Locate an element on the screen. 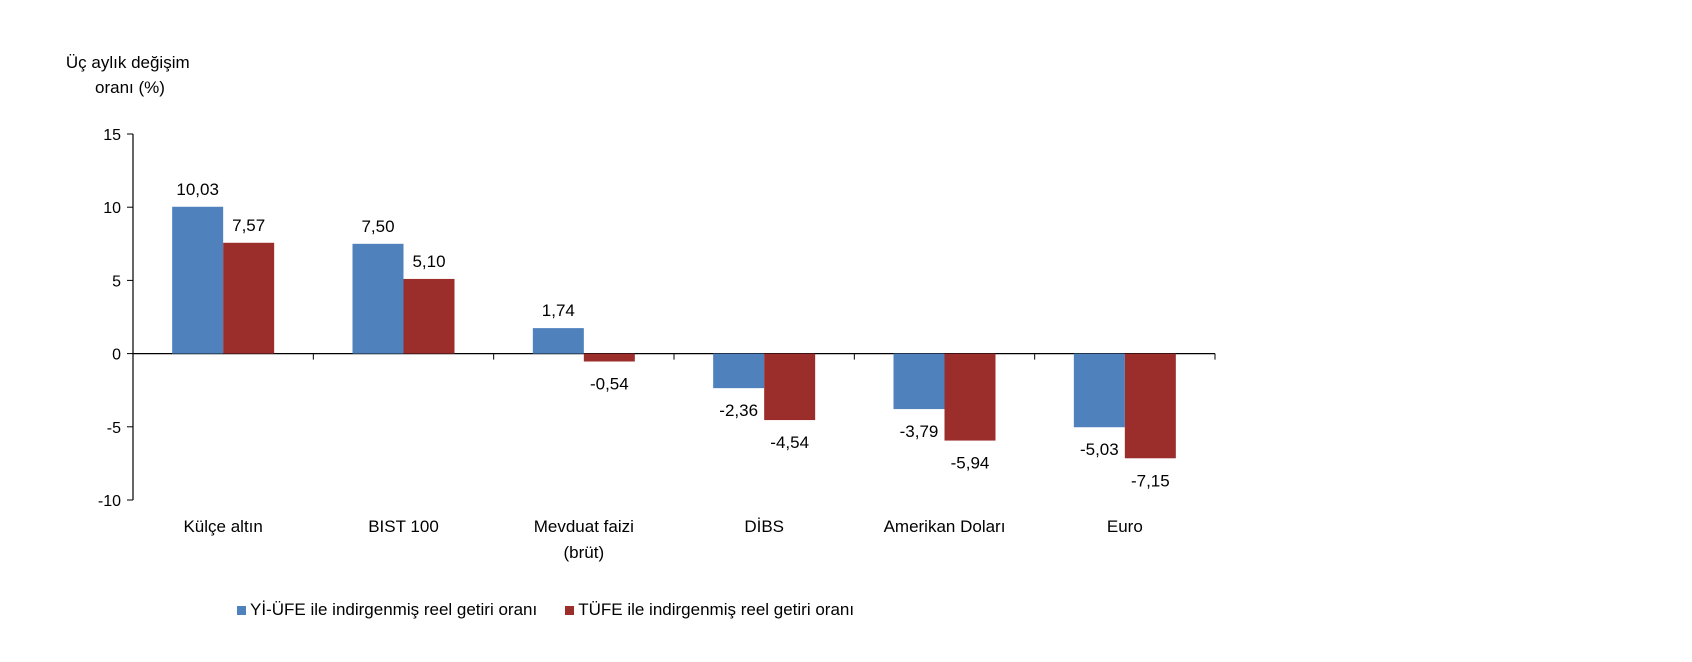 The height and width of the screenshot is (662, 1692). data-label-series-1: -5,03 is located at coordinates (1099, 449).